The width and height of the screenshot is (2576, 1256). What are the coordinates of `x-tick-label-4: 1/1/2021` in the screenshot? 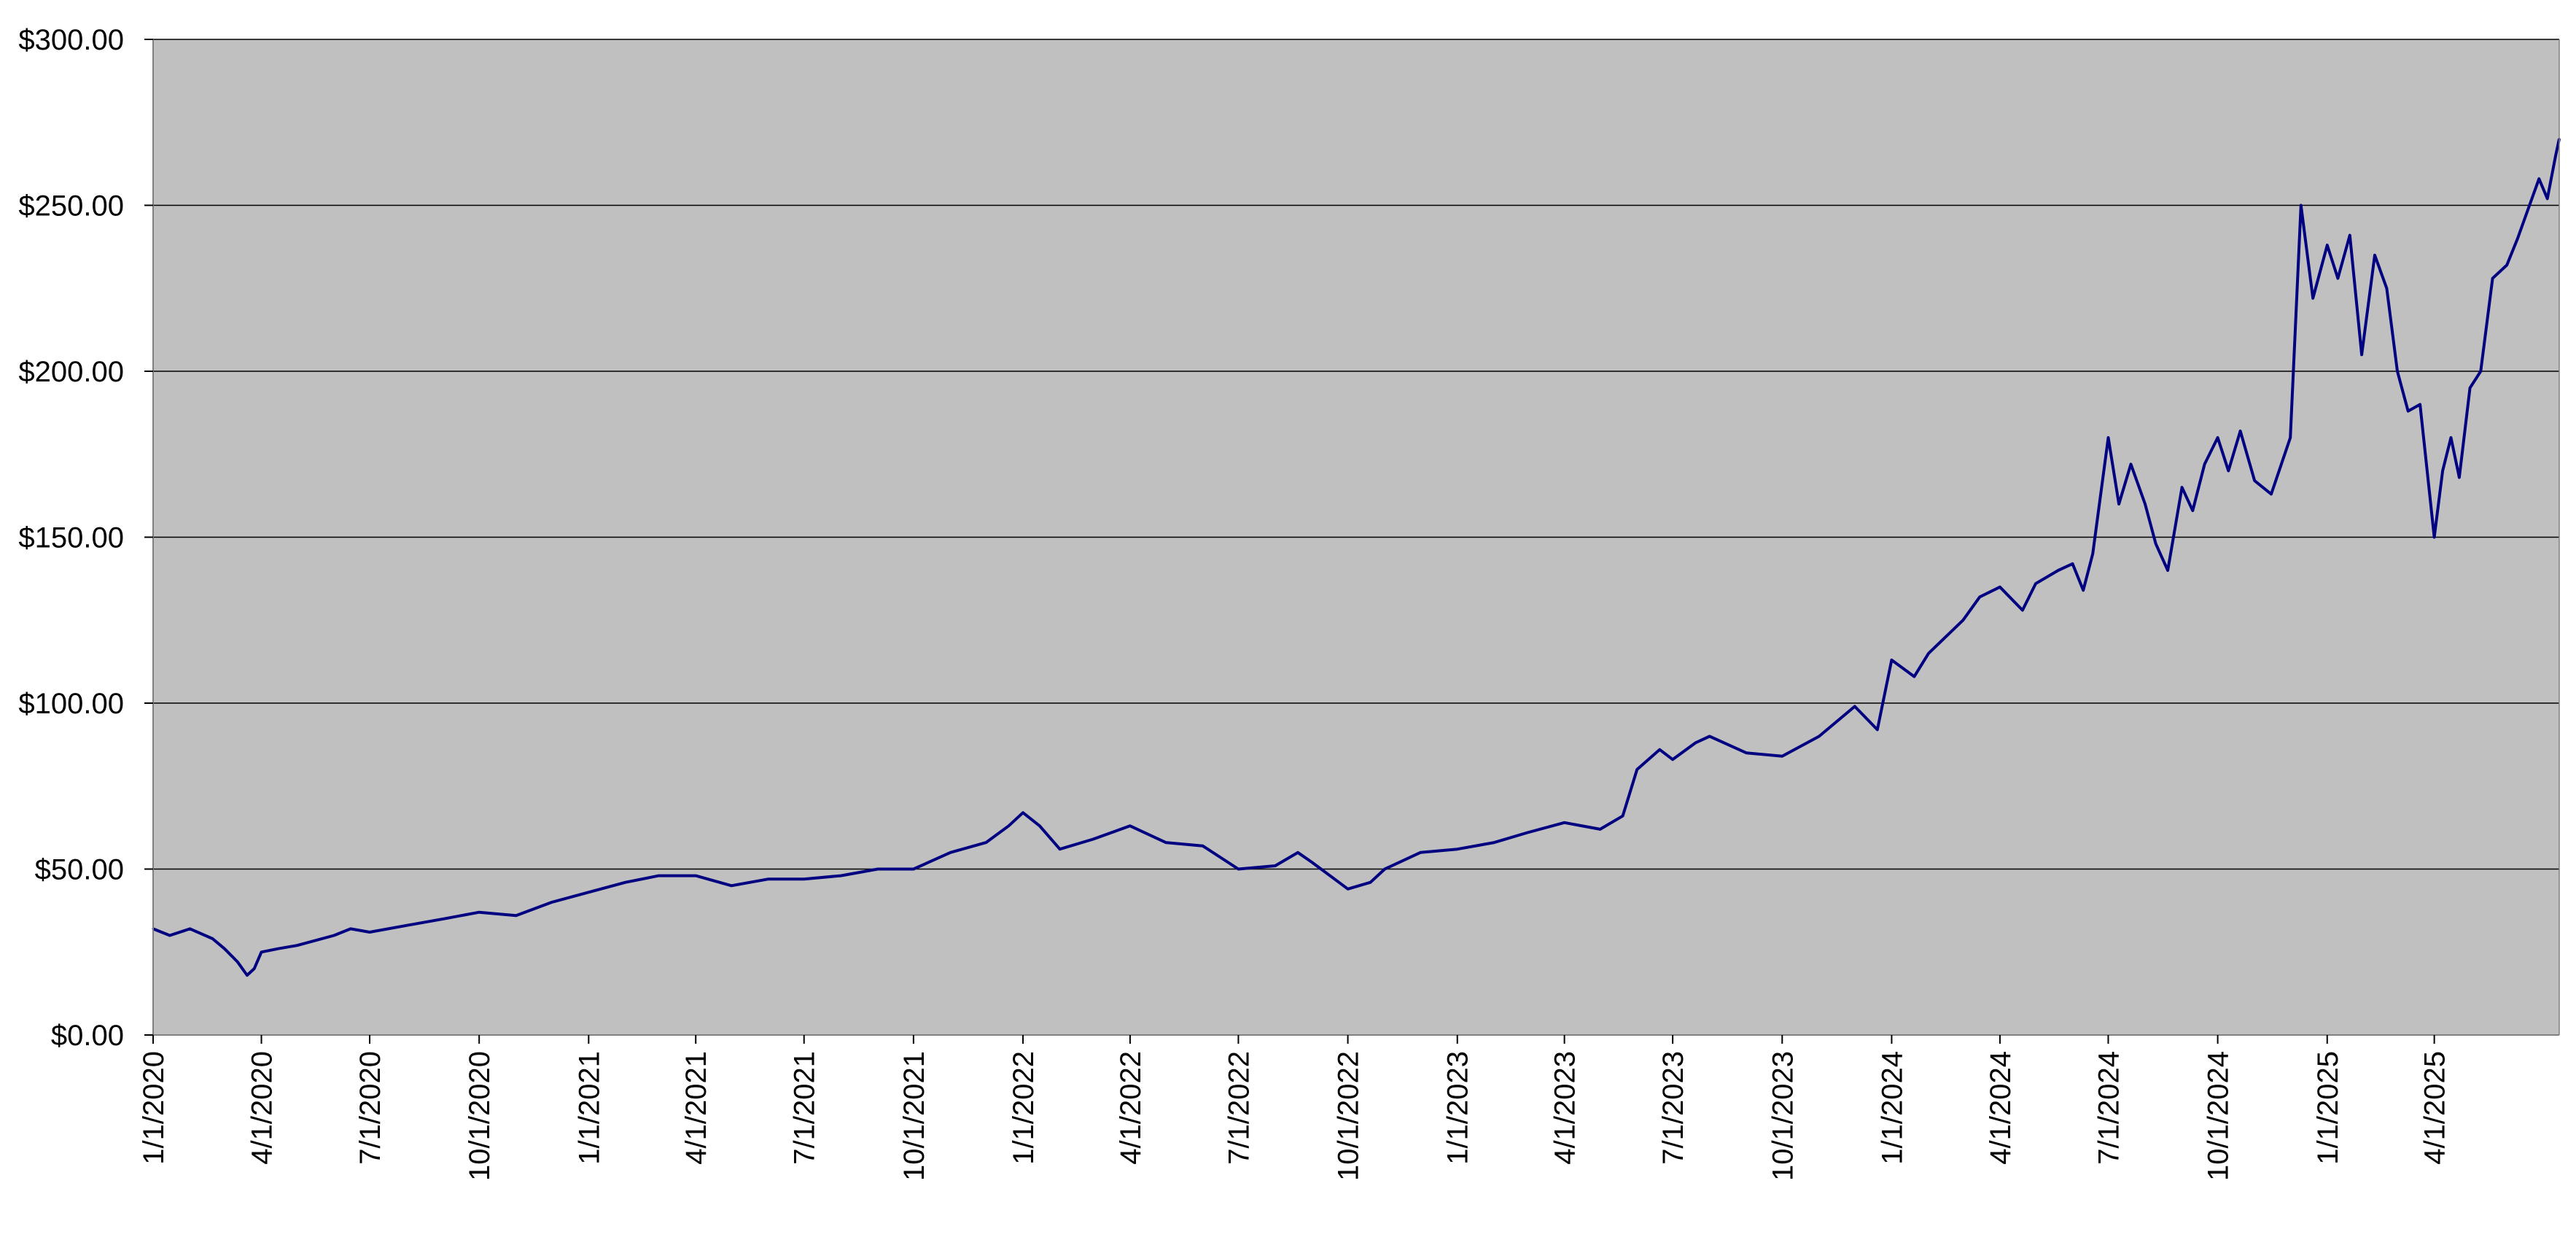 It's located at (589, 1108).